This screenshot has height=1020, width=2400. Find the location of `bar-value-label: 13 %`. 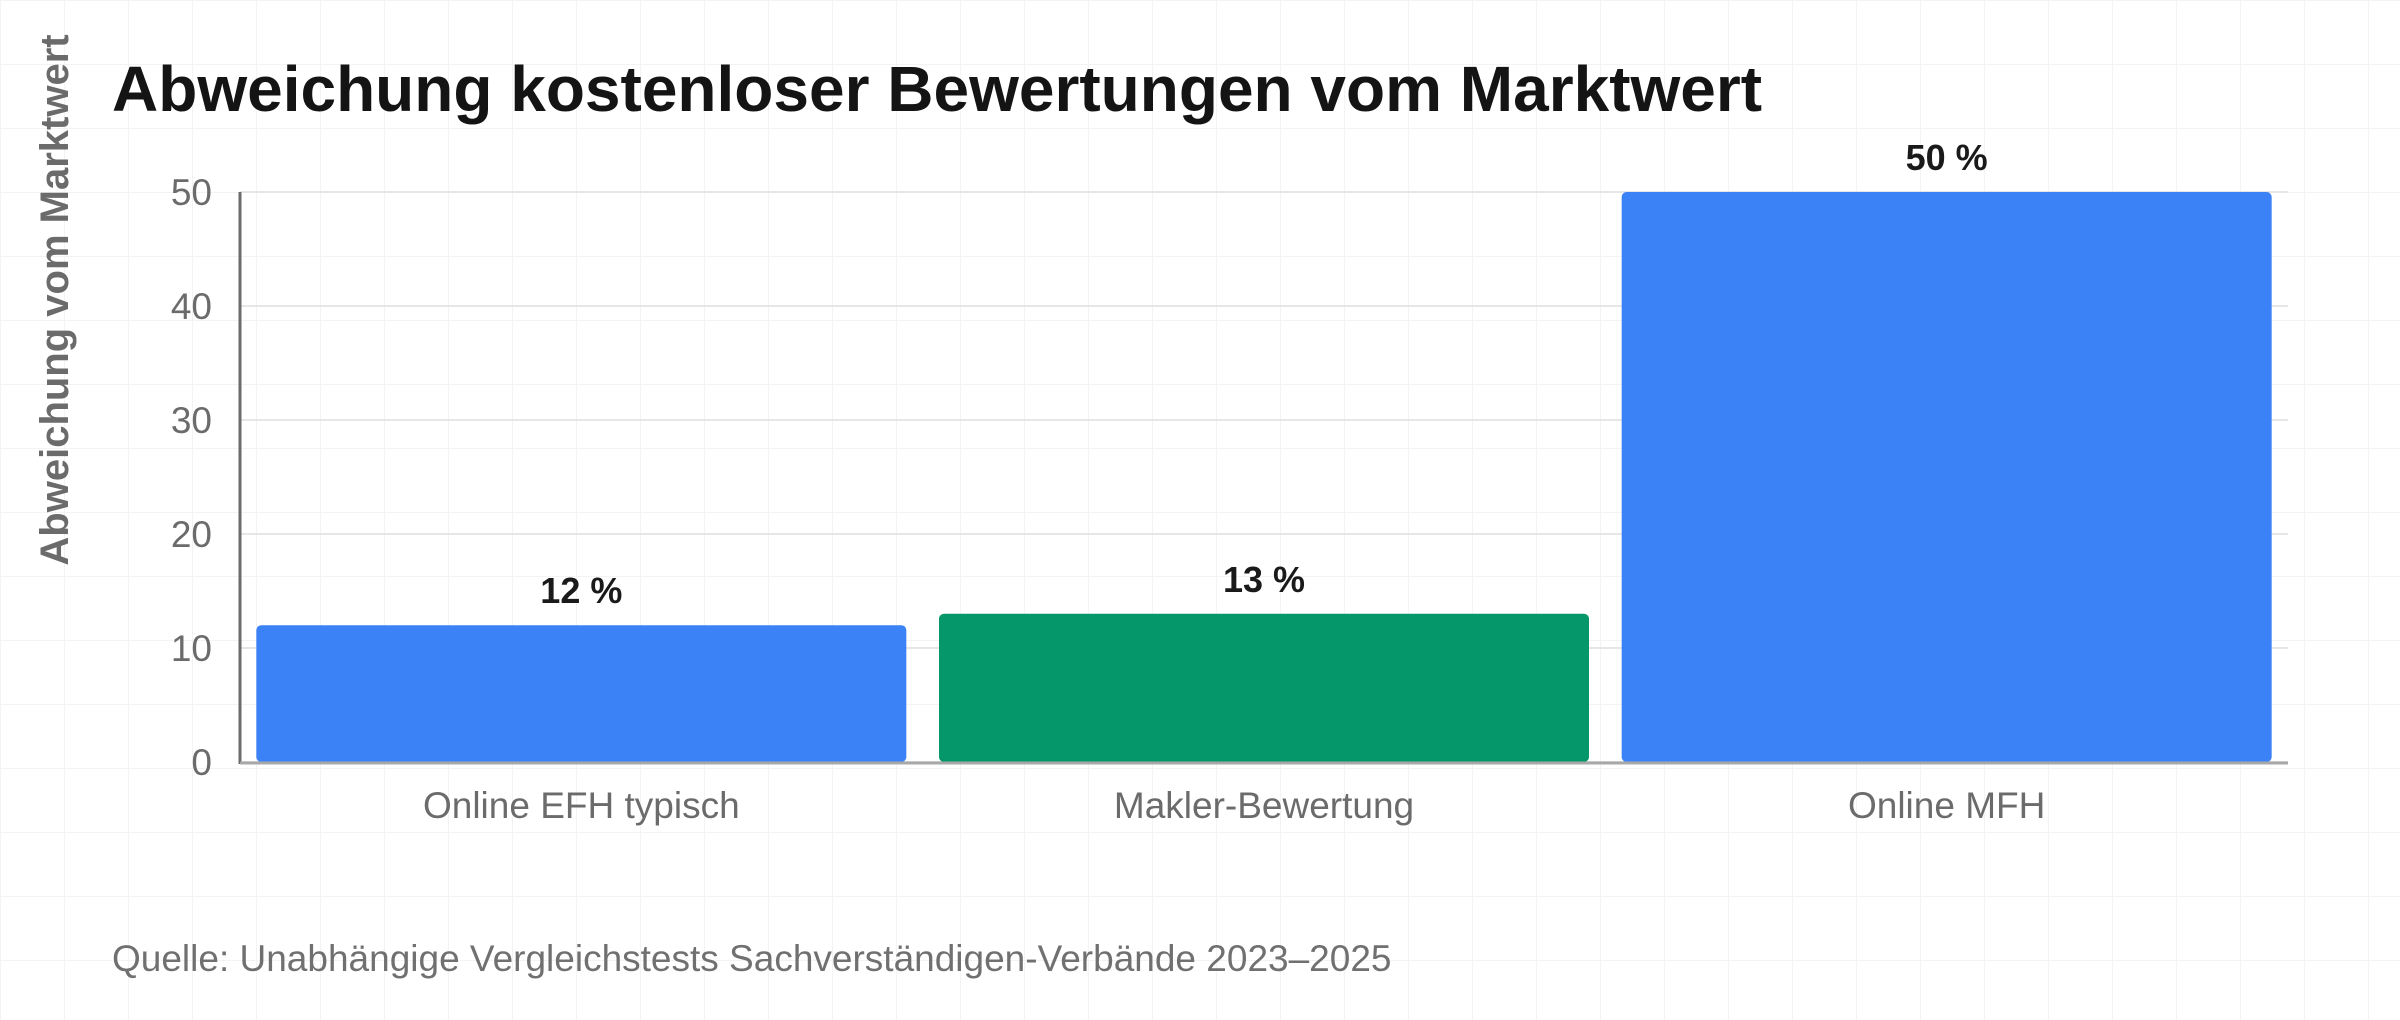

bar-value-label: 13 % is located at coordinates (1264, 579).